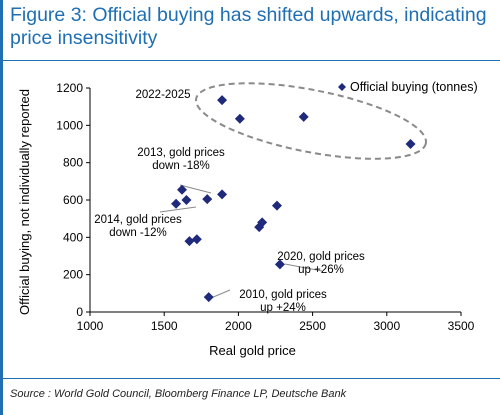 This screenshot has height=415, width=500. I want to click on annotation-lines, so click(241, 241).